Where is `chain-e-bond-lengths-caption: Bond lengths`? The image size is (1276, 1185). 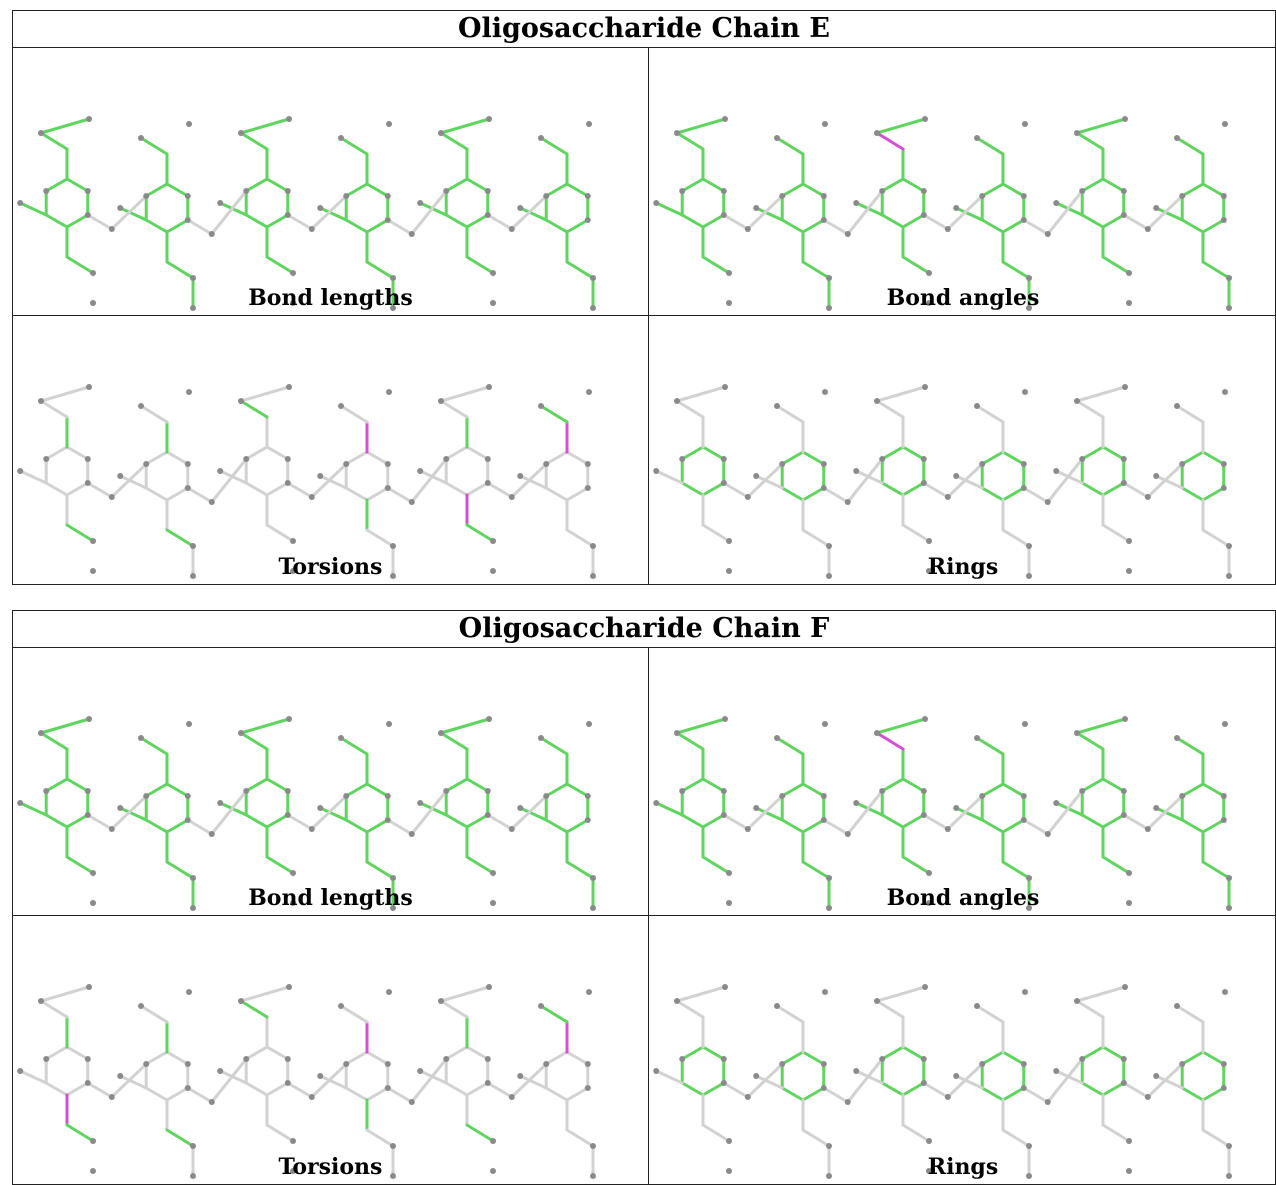 chain-e-bond-lengths-caption: Bond lengths is located at coordinates (330, 298).